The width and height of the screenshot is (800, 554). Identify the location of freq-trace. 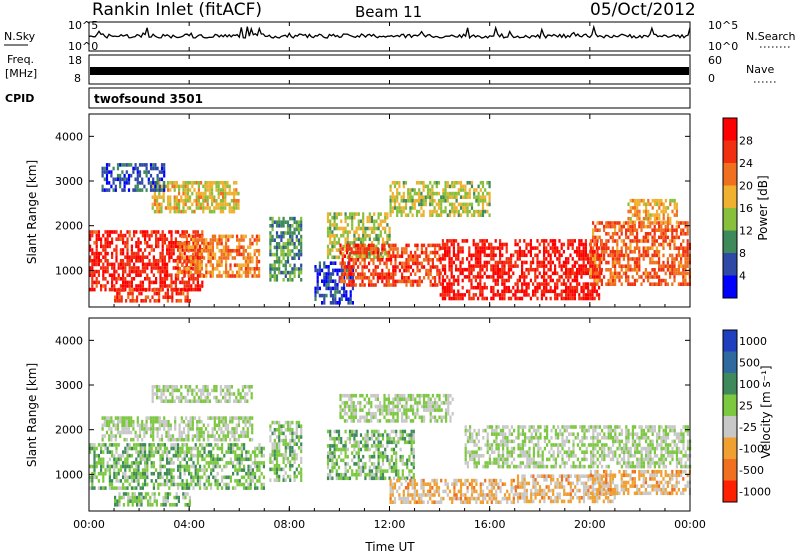
(389, 71).